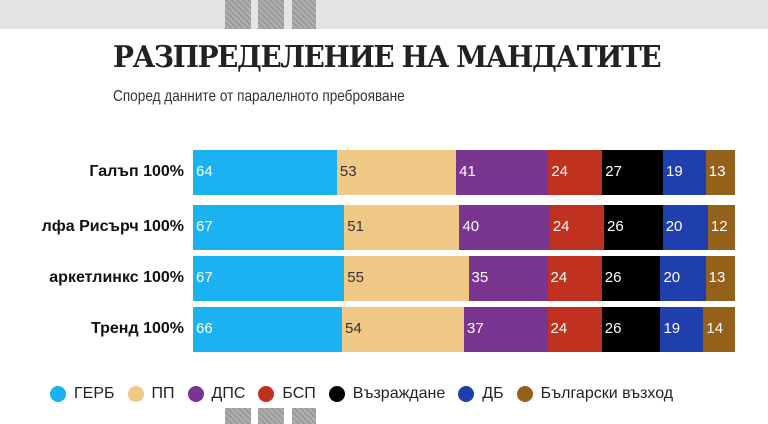 The height and width of the screenshot is (424, 768). Describe the element at coordinates (633, 172) in the screenshot. I see `bar-segment: 27` at that location.